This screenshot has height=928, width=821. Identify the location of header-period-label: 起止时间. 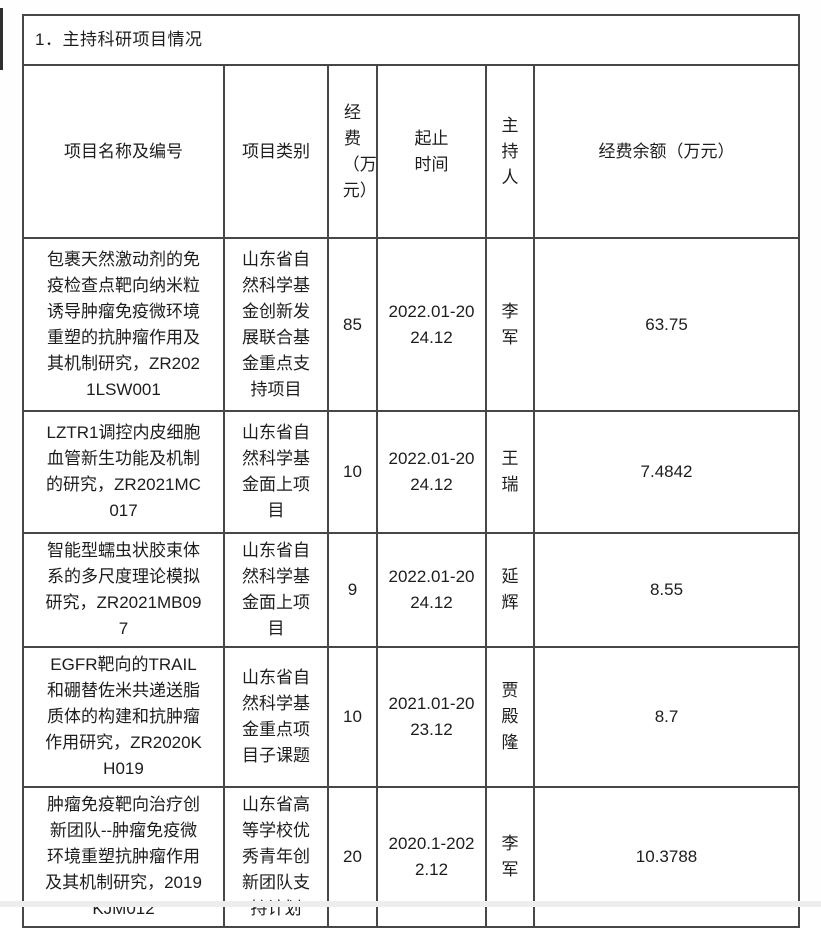
(431, 151).